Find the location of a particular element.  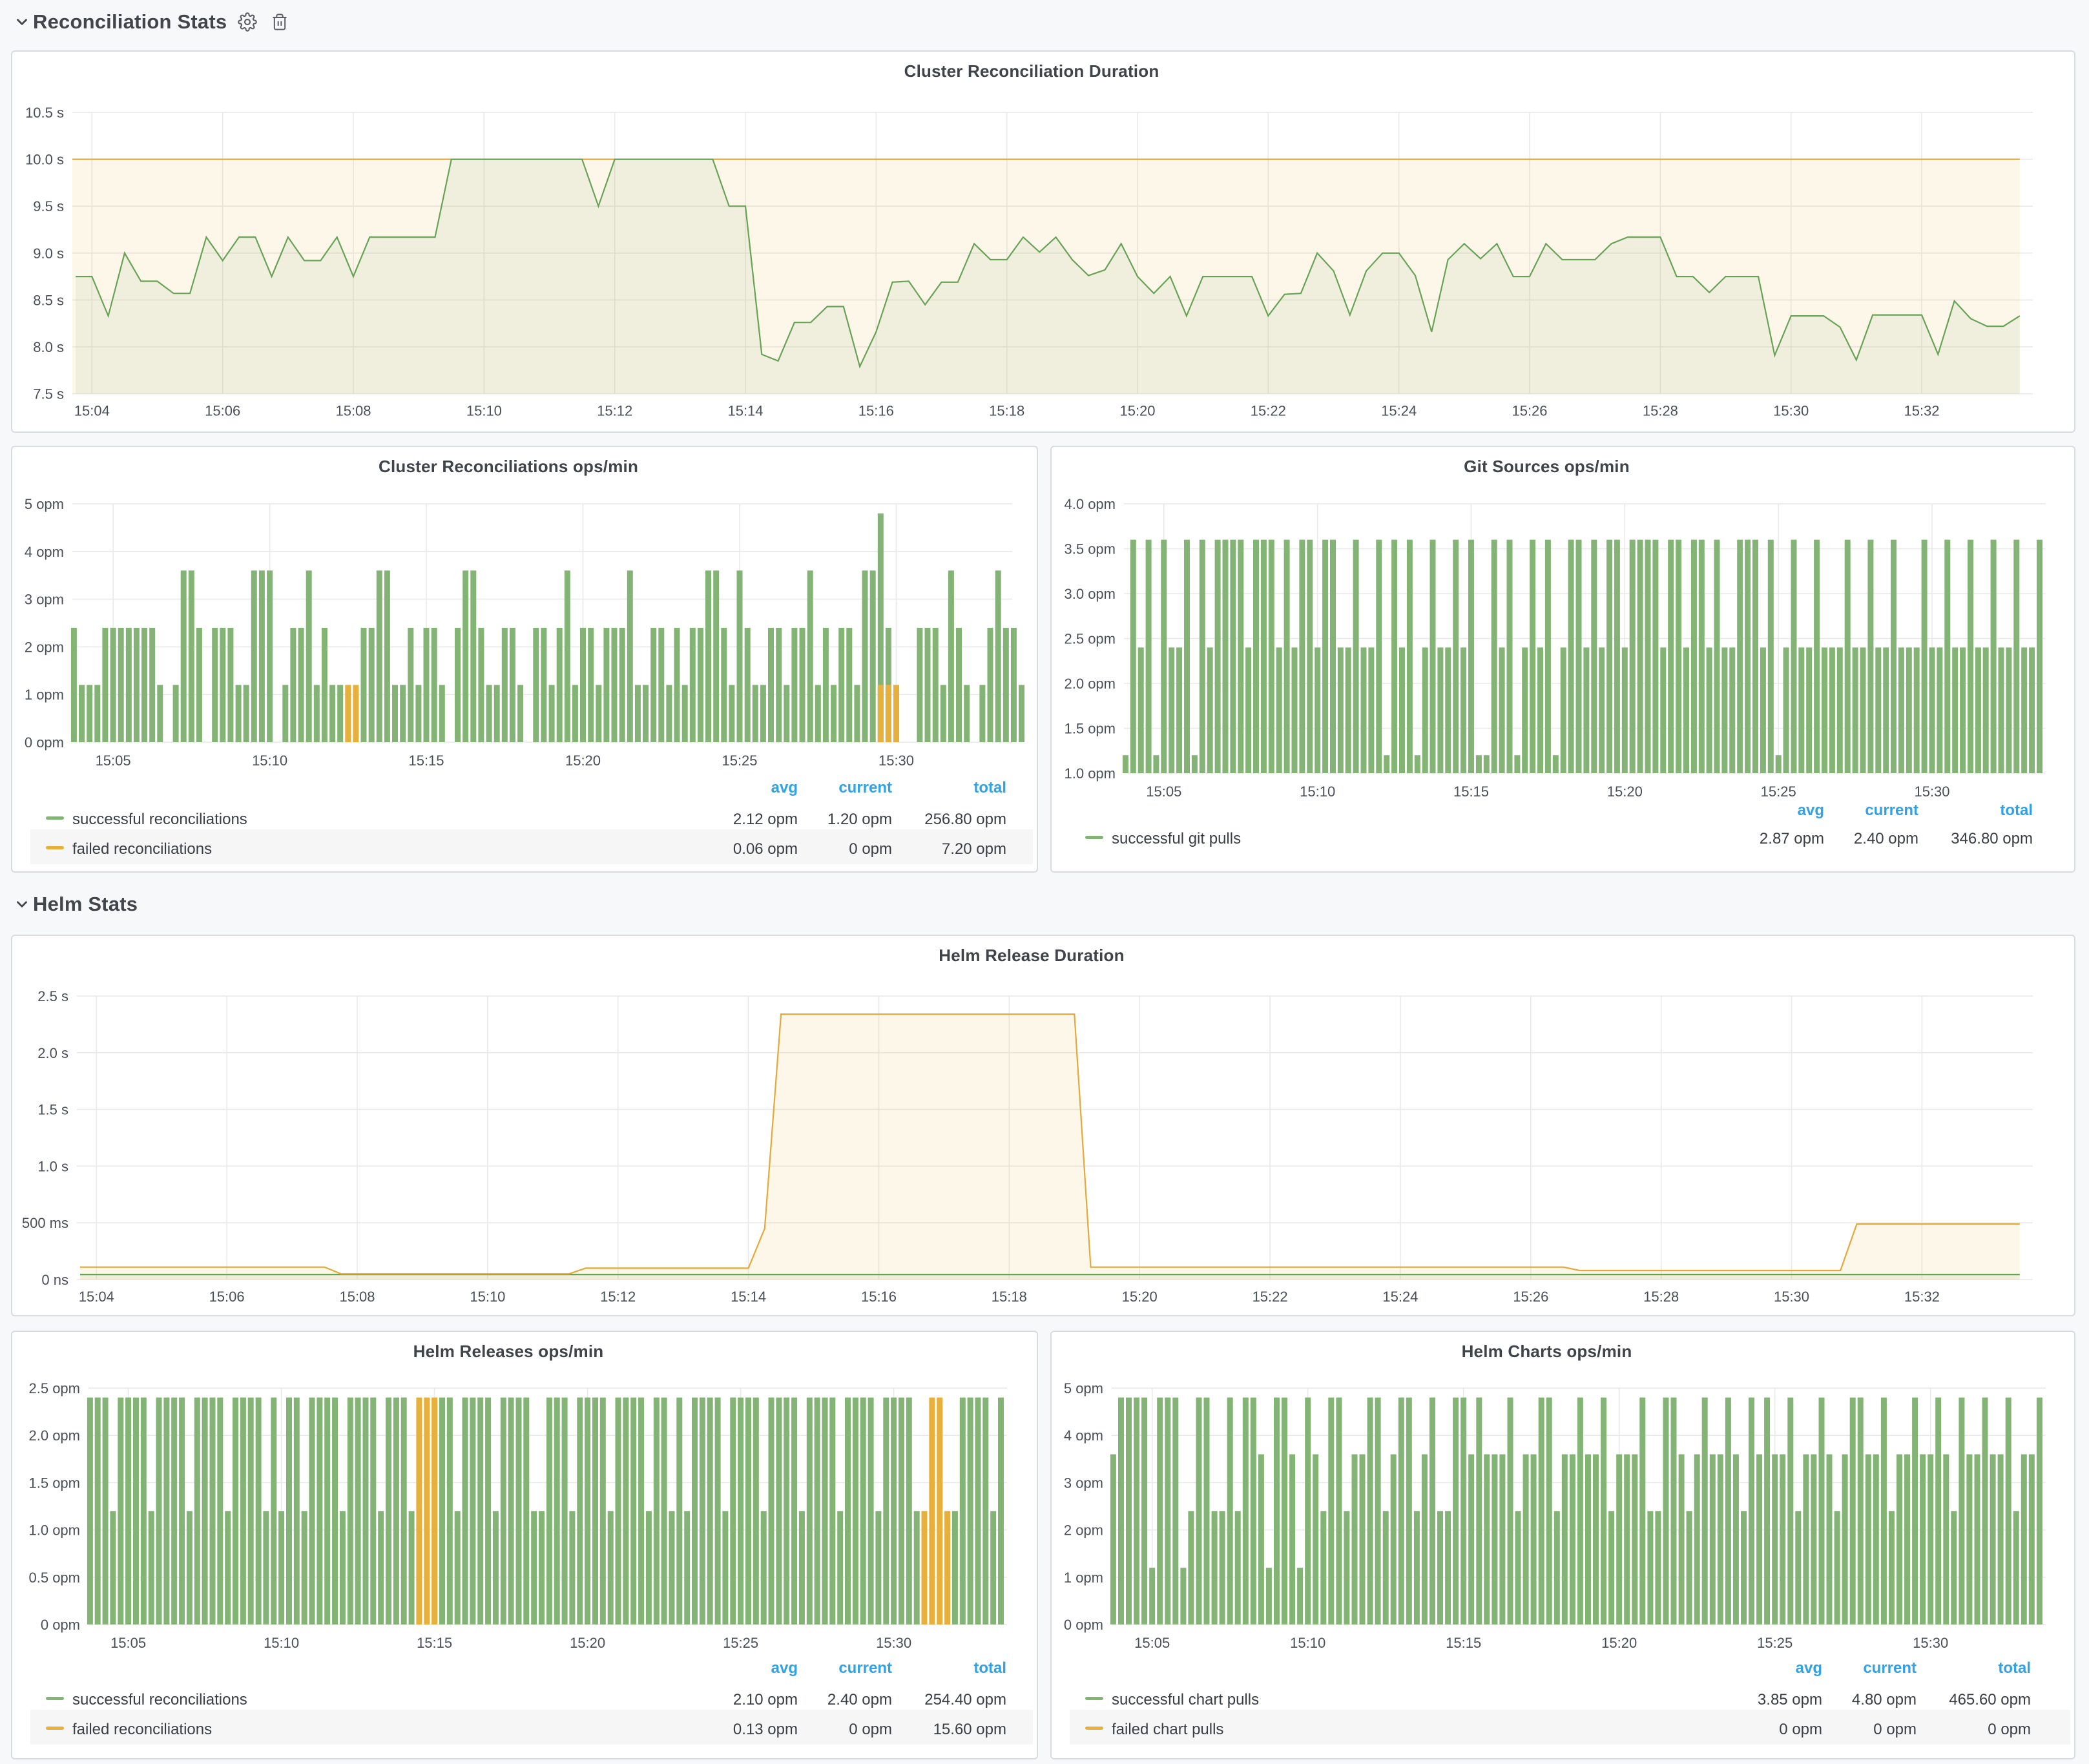

svg-text: 3.5 opm is located at coordinates (1090, 549).